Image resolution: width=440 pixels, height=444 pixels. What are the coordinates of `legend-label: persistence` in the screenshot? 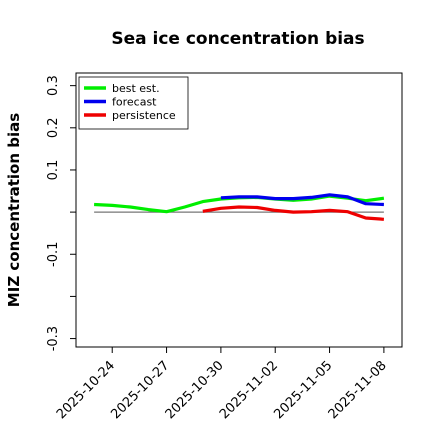 It's located at (144, 115).